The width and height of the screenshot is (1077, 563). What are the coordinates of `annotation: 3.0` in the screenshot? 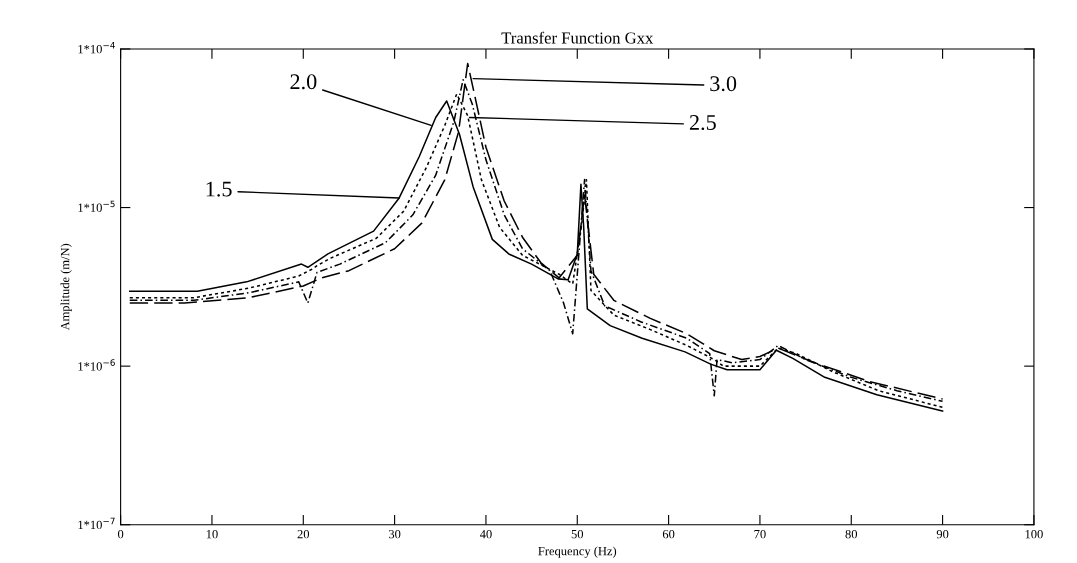 It's located at (723, 84).